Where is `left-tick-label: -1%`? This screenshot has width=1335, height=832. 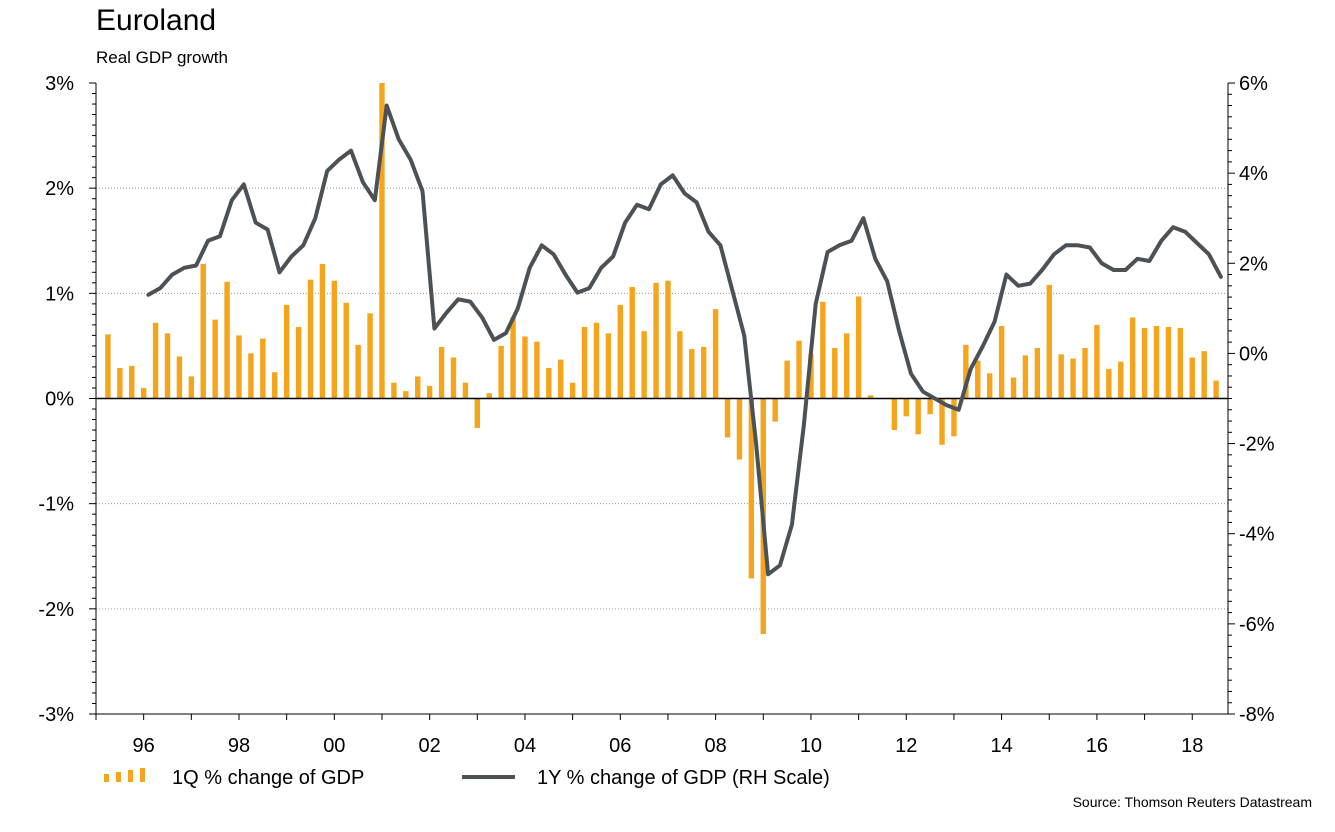 left-tick-label: -1% is located at coordinates (56, 505).